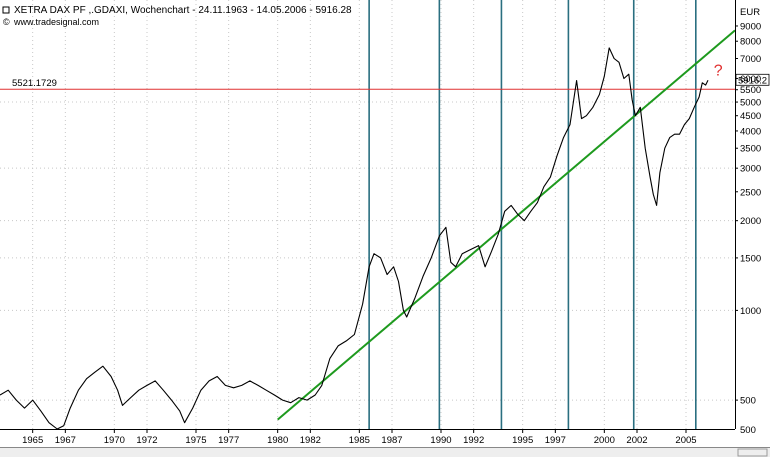 The image size is (770, 457). I want to click on x-tick-label: 1980, so click(277, 440).